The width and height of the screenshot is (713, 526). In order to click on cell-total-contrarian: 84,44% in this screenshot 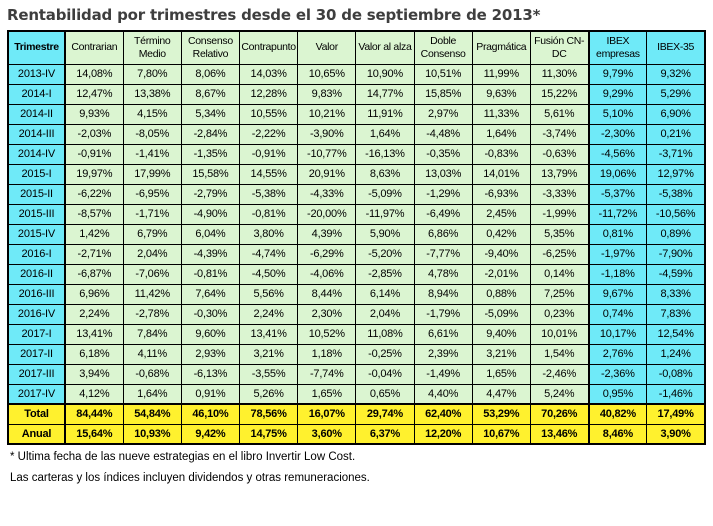, I will do `click(94, 414)`.